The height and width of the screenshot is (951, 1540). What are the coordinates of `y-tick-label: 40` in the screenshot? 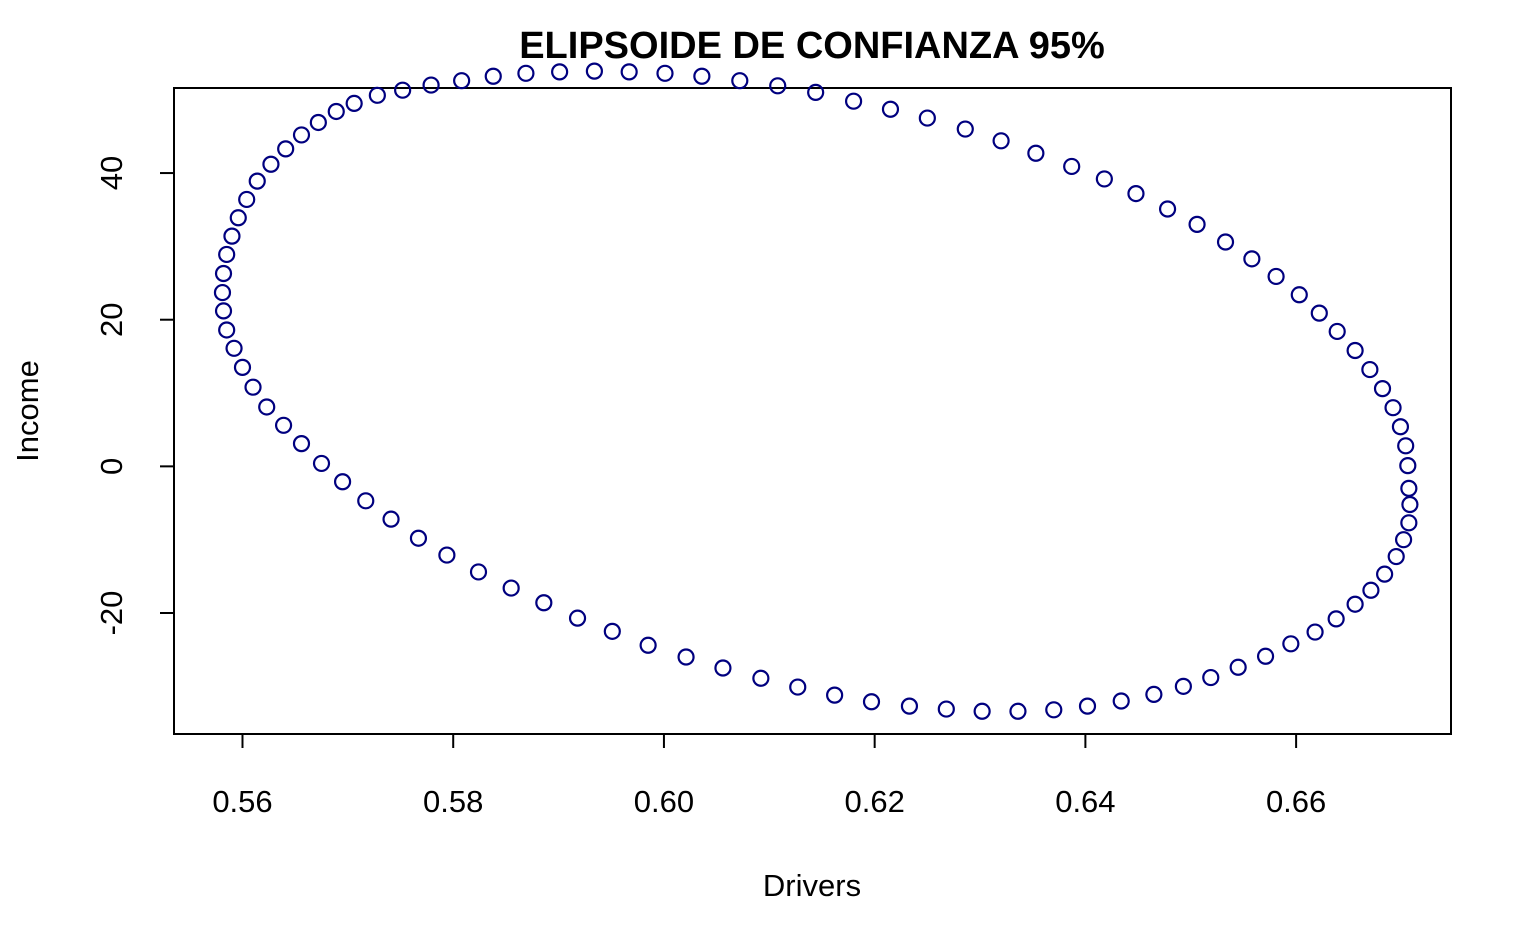 It's located at (111, 173).